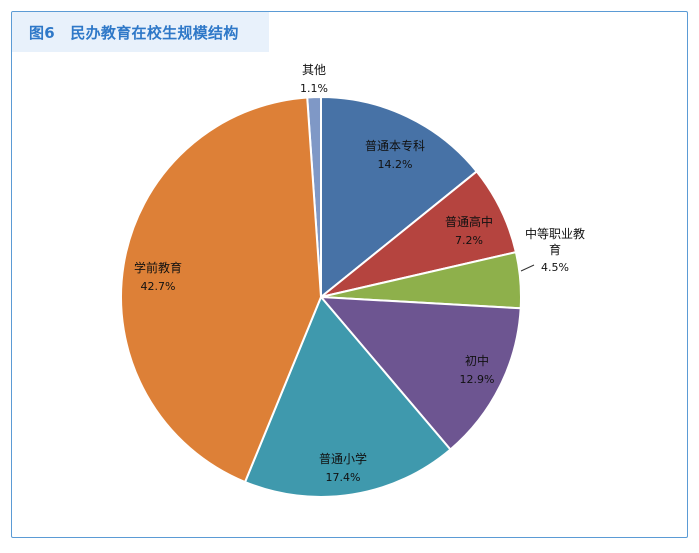  I want to click on slice-label: 普通本专科, so click(395, 145).